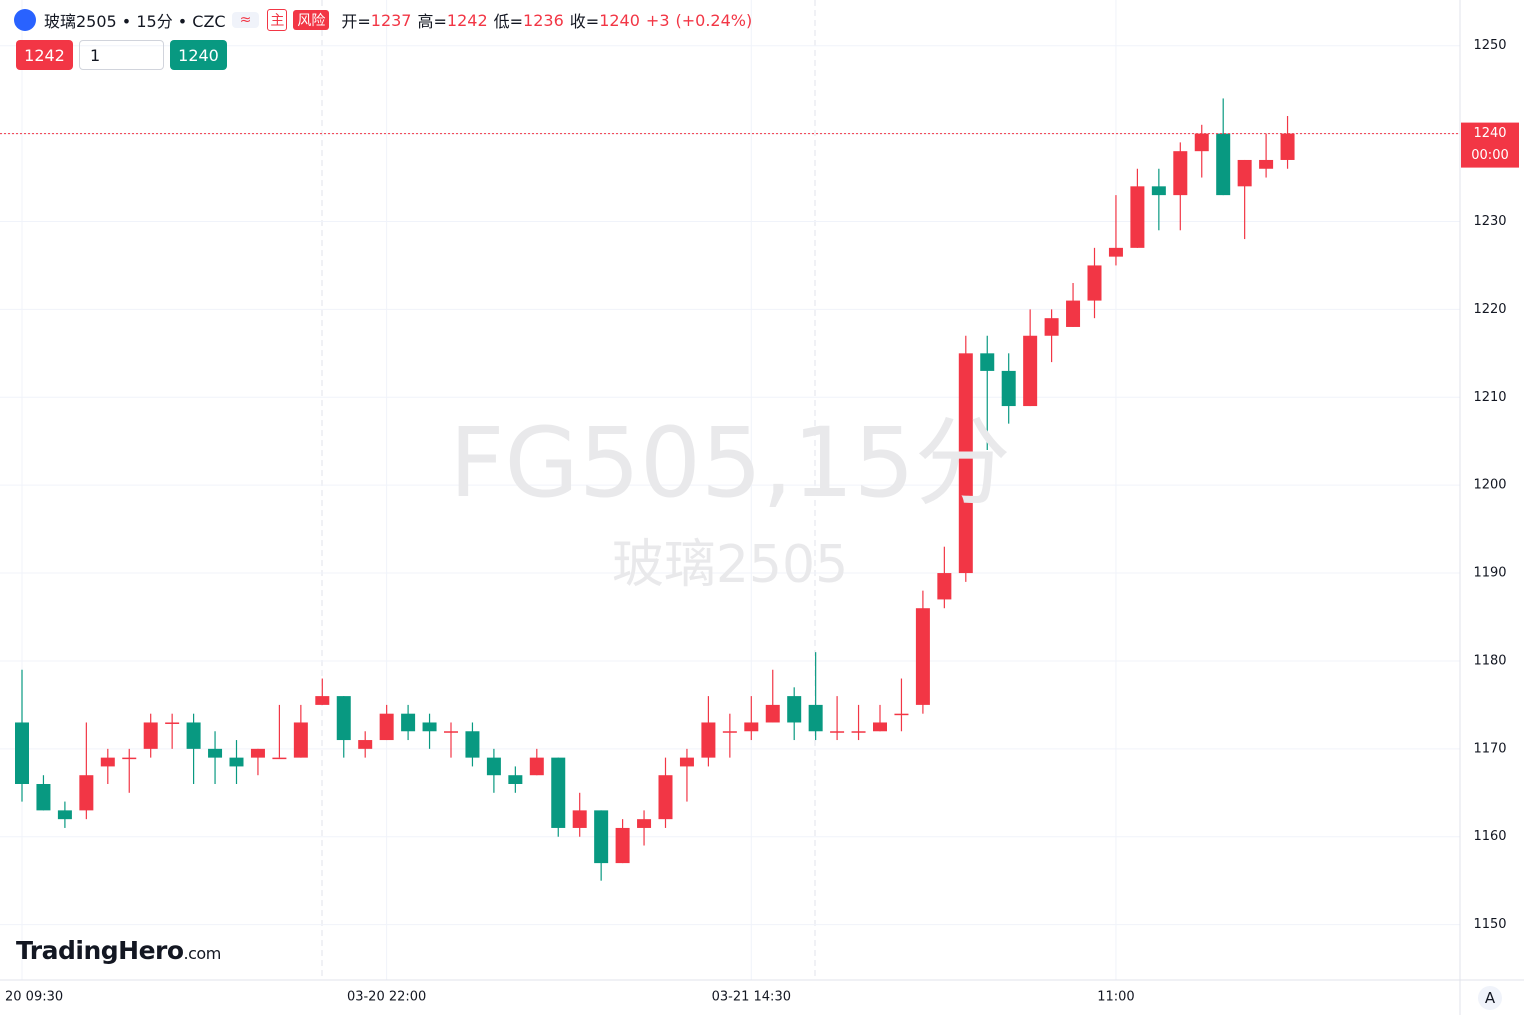 The image size is (1524, 1015). I want to click on buy-button: 1240, so click(198, 55).